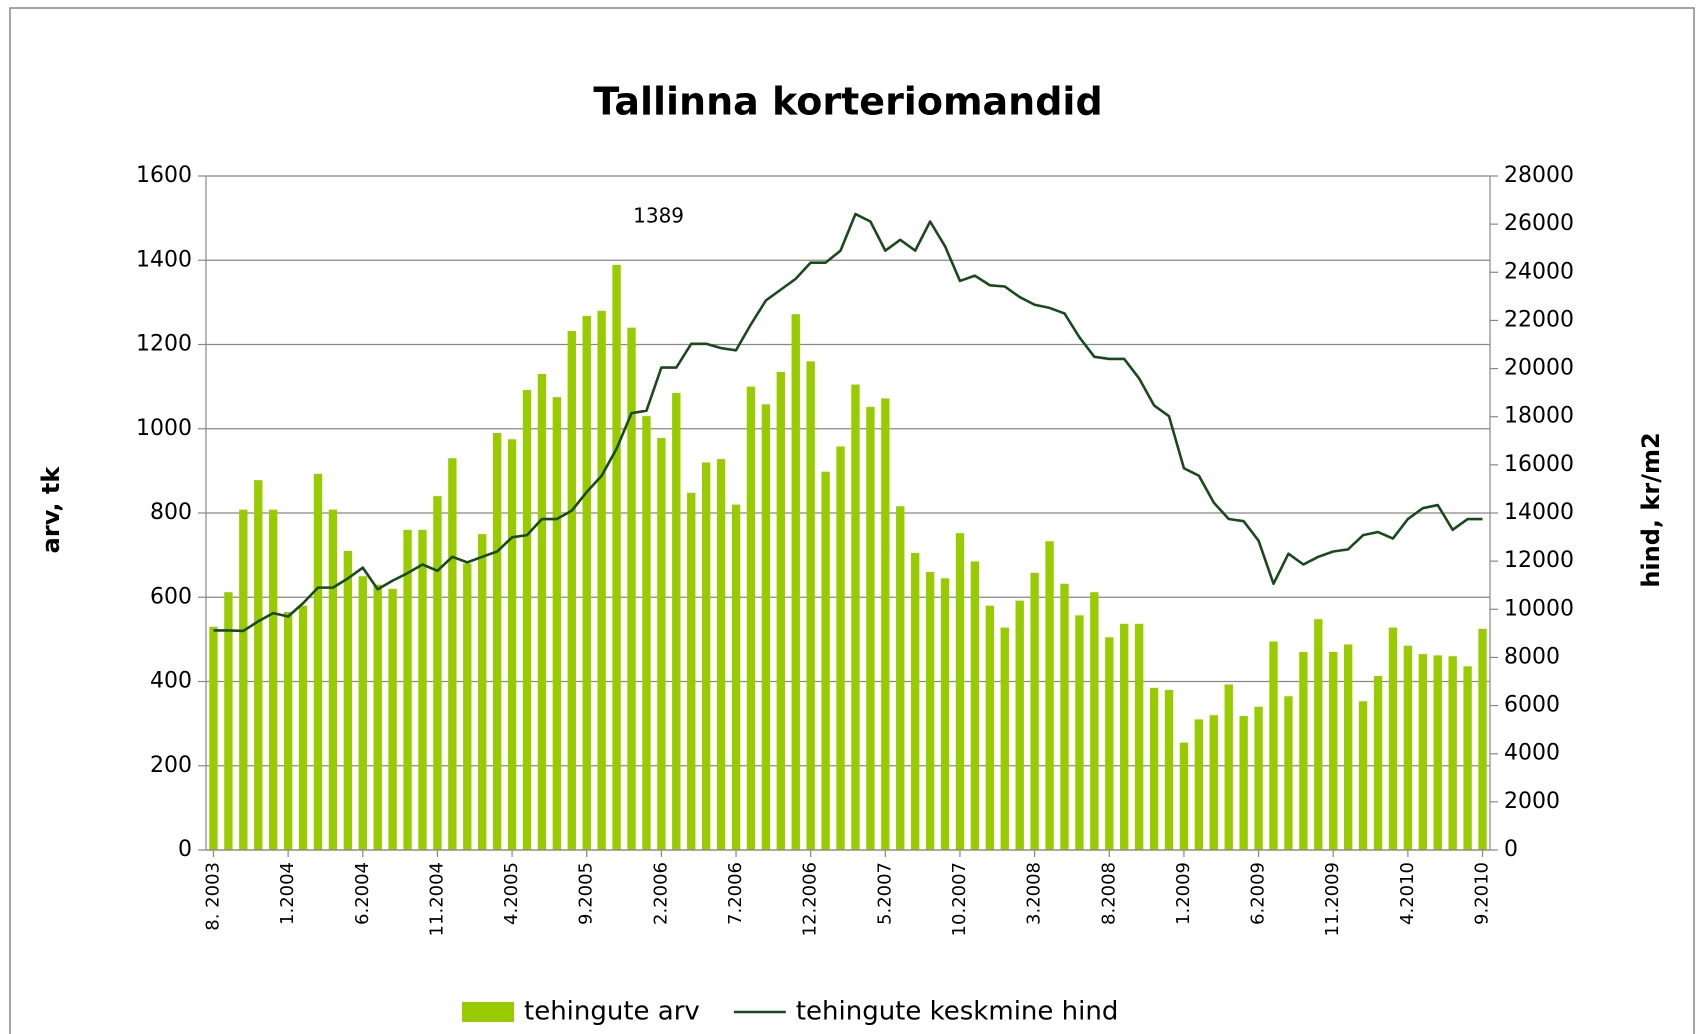 The width and height of the screenshot is (1696, 1034). Describe the element at coordinates (1539, 416) in the screenshot. I see `y2-tick-label: 18000` at that location.